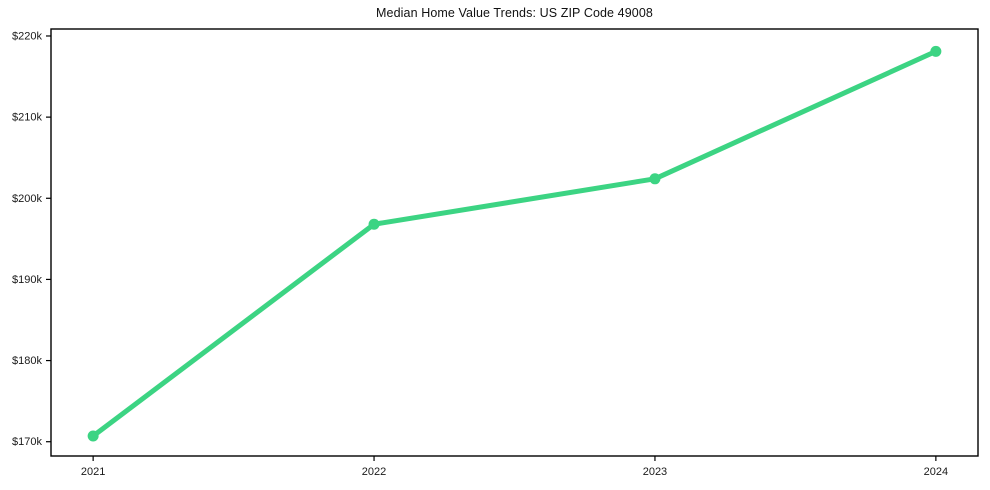  I want to click on y-tick-label: $180k, so click(27, 361).